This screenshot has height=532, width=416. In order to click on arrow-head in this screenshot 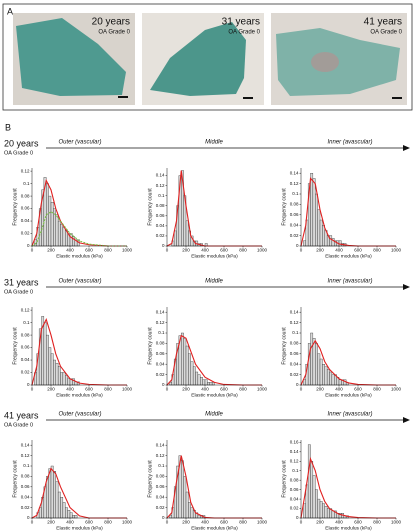, I will do `click(406, 420)`.